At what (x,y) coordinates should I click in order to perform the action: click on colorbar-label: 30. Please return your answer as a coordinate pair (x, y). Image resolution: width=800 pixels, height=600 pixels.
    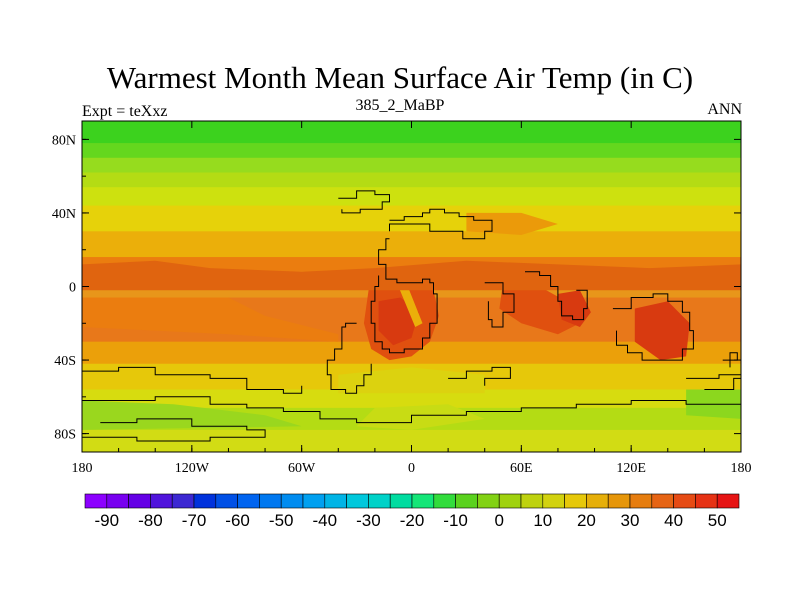
    Looking at the image, I should click on (630, 520).